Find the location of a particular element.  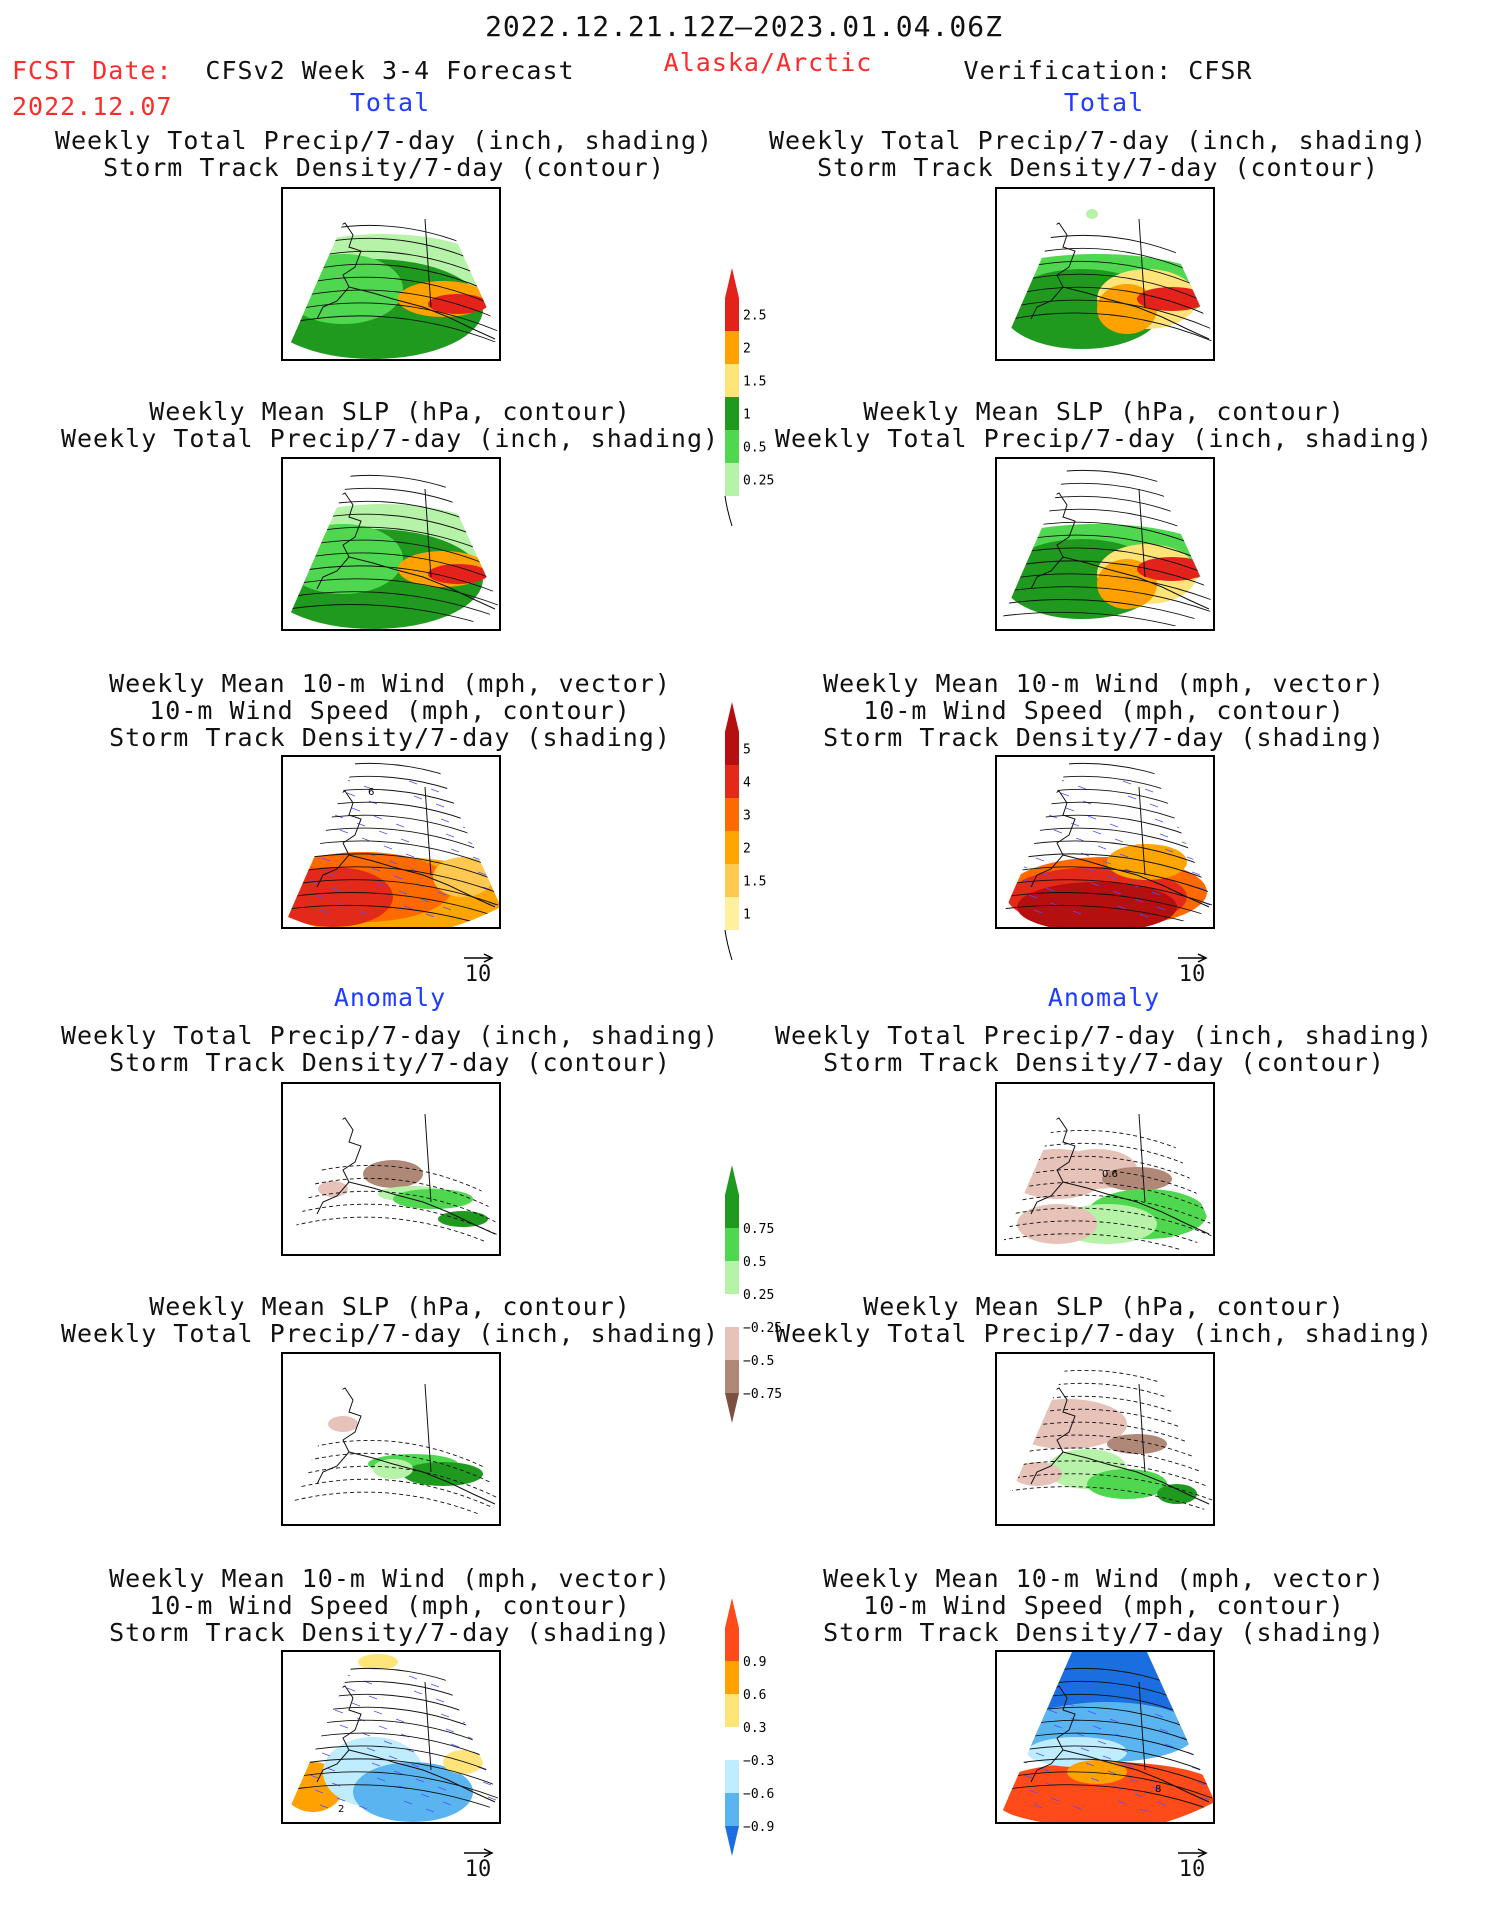

contour-label: 8 is located at coordinates (1158, 1789).